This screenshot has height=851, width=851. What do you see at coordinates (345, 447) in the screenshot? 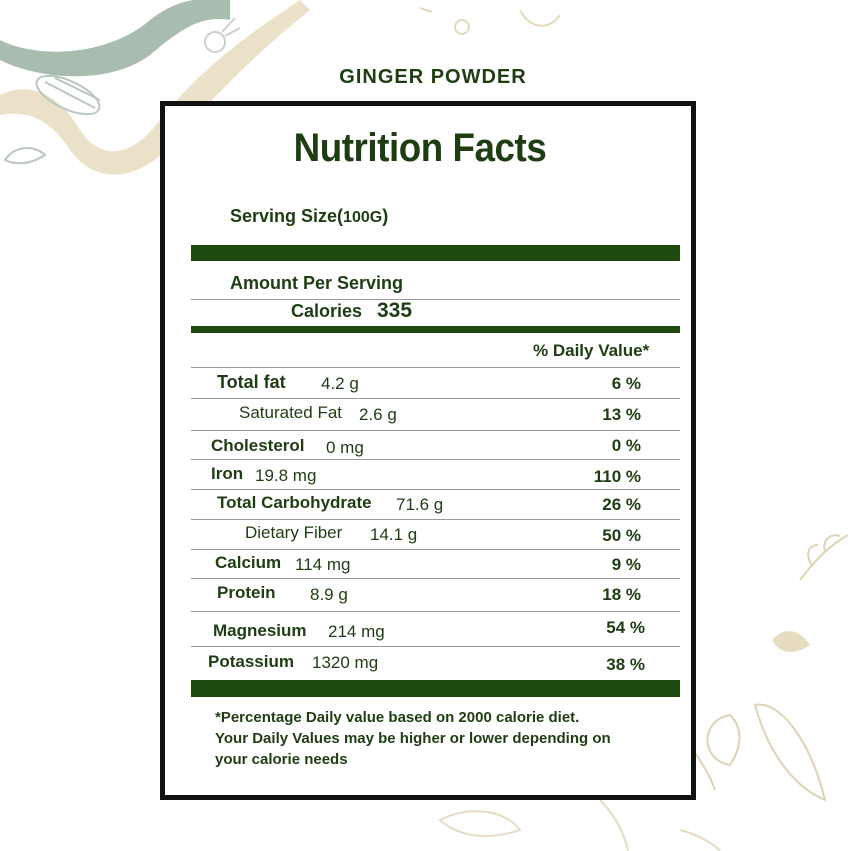
I see `nutrient-amount: 0 mg` at bounding box center [345, 447].